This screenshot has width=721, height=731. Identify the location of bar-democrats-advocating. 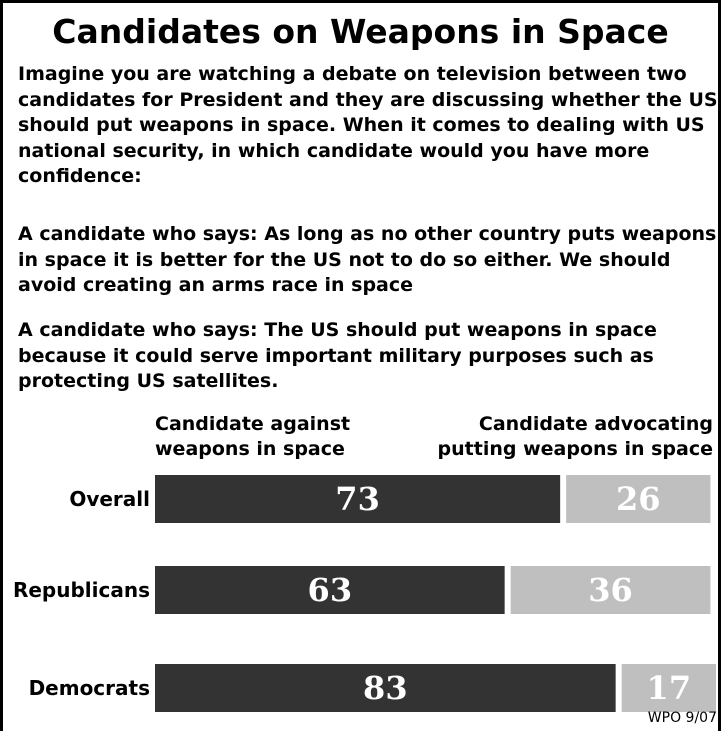
(668, 688).